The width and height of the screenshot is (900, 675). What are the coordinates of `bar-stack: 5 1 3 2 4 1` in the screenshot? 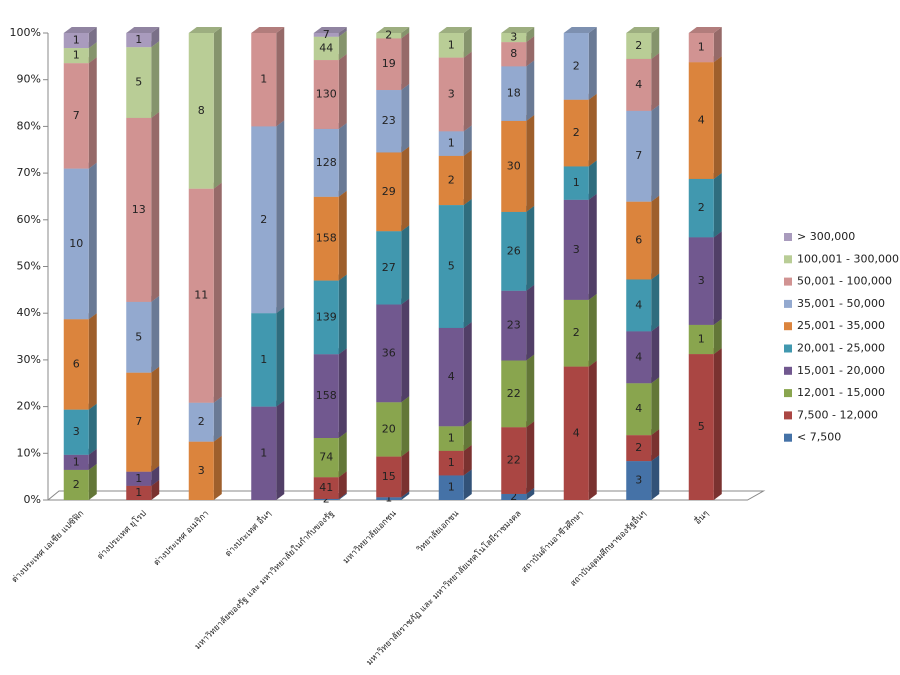 It's located at (705, 263).